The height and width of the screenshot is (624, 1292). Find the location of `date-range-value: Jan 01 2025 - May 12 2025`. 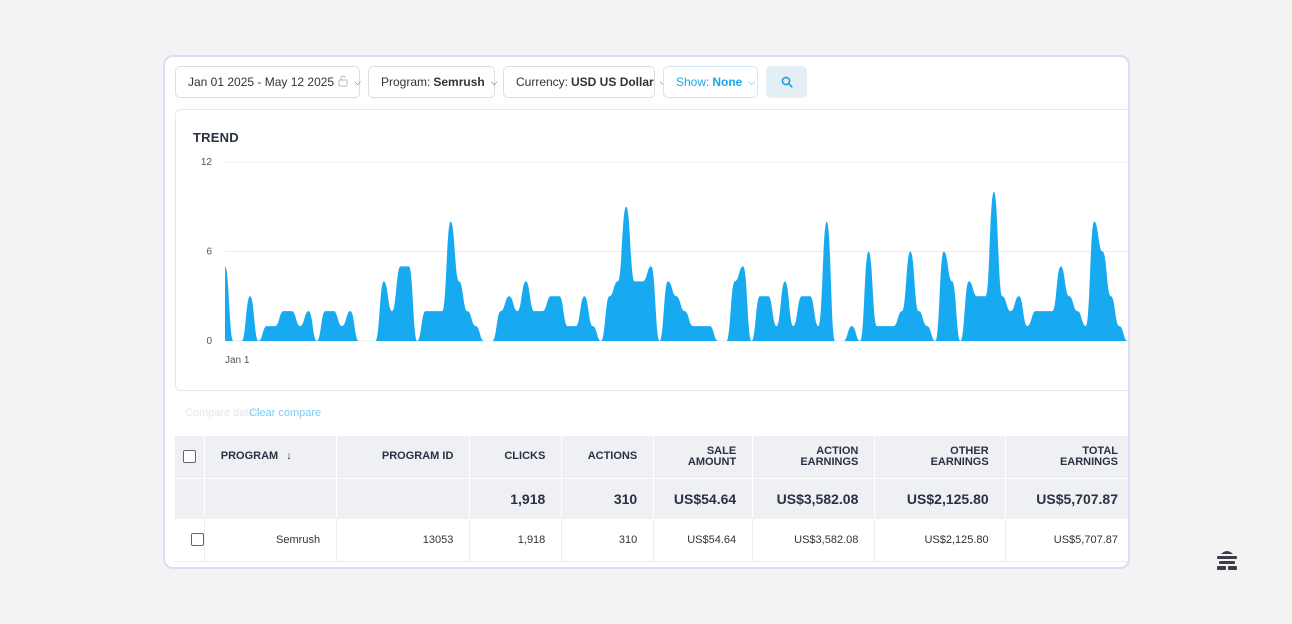

date-range-value: Jan 01 2025 - May 12 2025 is located at coordinates (261, 82).